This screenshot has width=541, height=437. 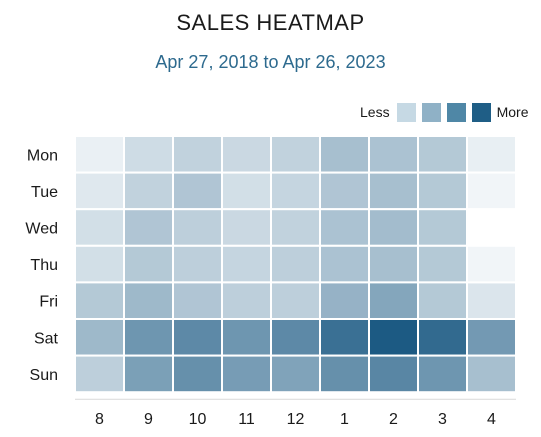 What do you see at coordinates (44, 265) in the screenshot?
I see `y-tick-label: Thu` at bounding box center [44, 265].